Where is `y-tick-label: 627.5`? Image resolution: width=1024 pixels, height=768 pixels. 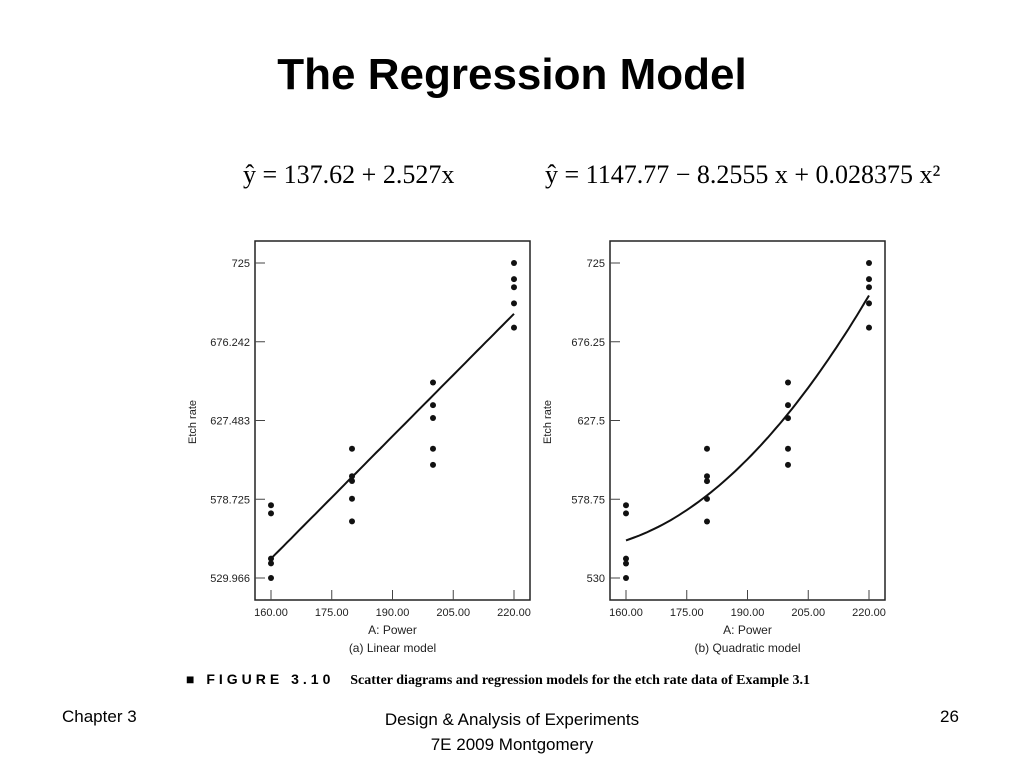 y-tick-label: 627.5 is located at coordinates (591, 422).